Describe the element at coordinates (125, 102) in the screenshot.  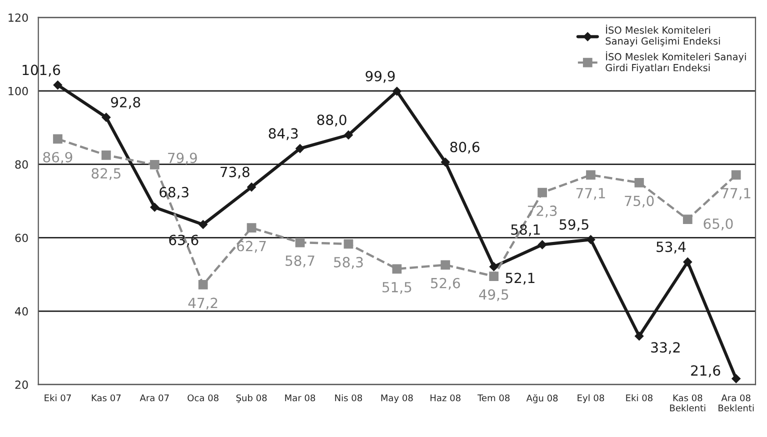
I see `data-label: 92,8` at that location.